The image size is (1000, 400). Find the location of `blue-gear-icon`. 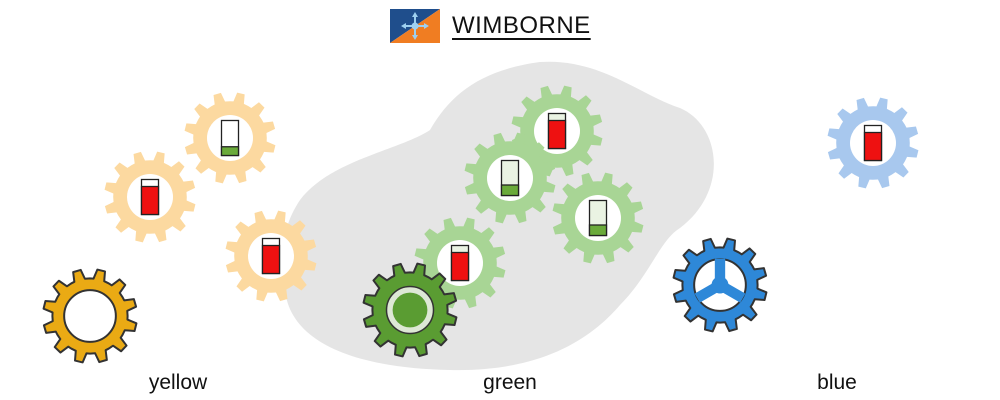

blue-gear-icon is located at coordinates (873, 143).